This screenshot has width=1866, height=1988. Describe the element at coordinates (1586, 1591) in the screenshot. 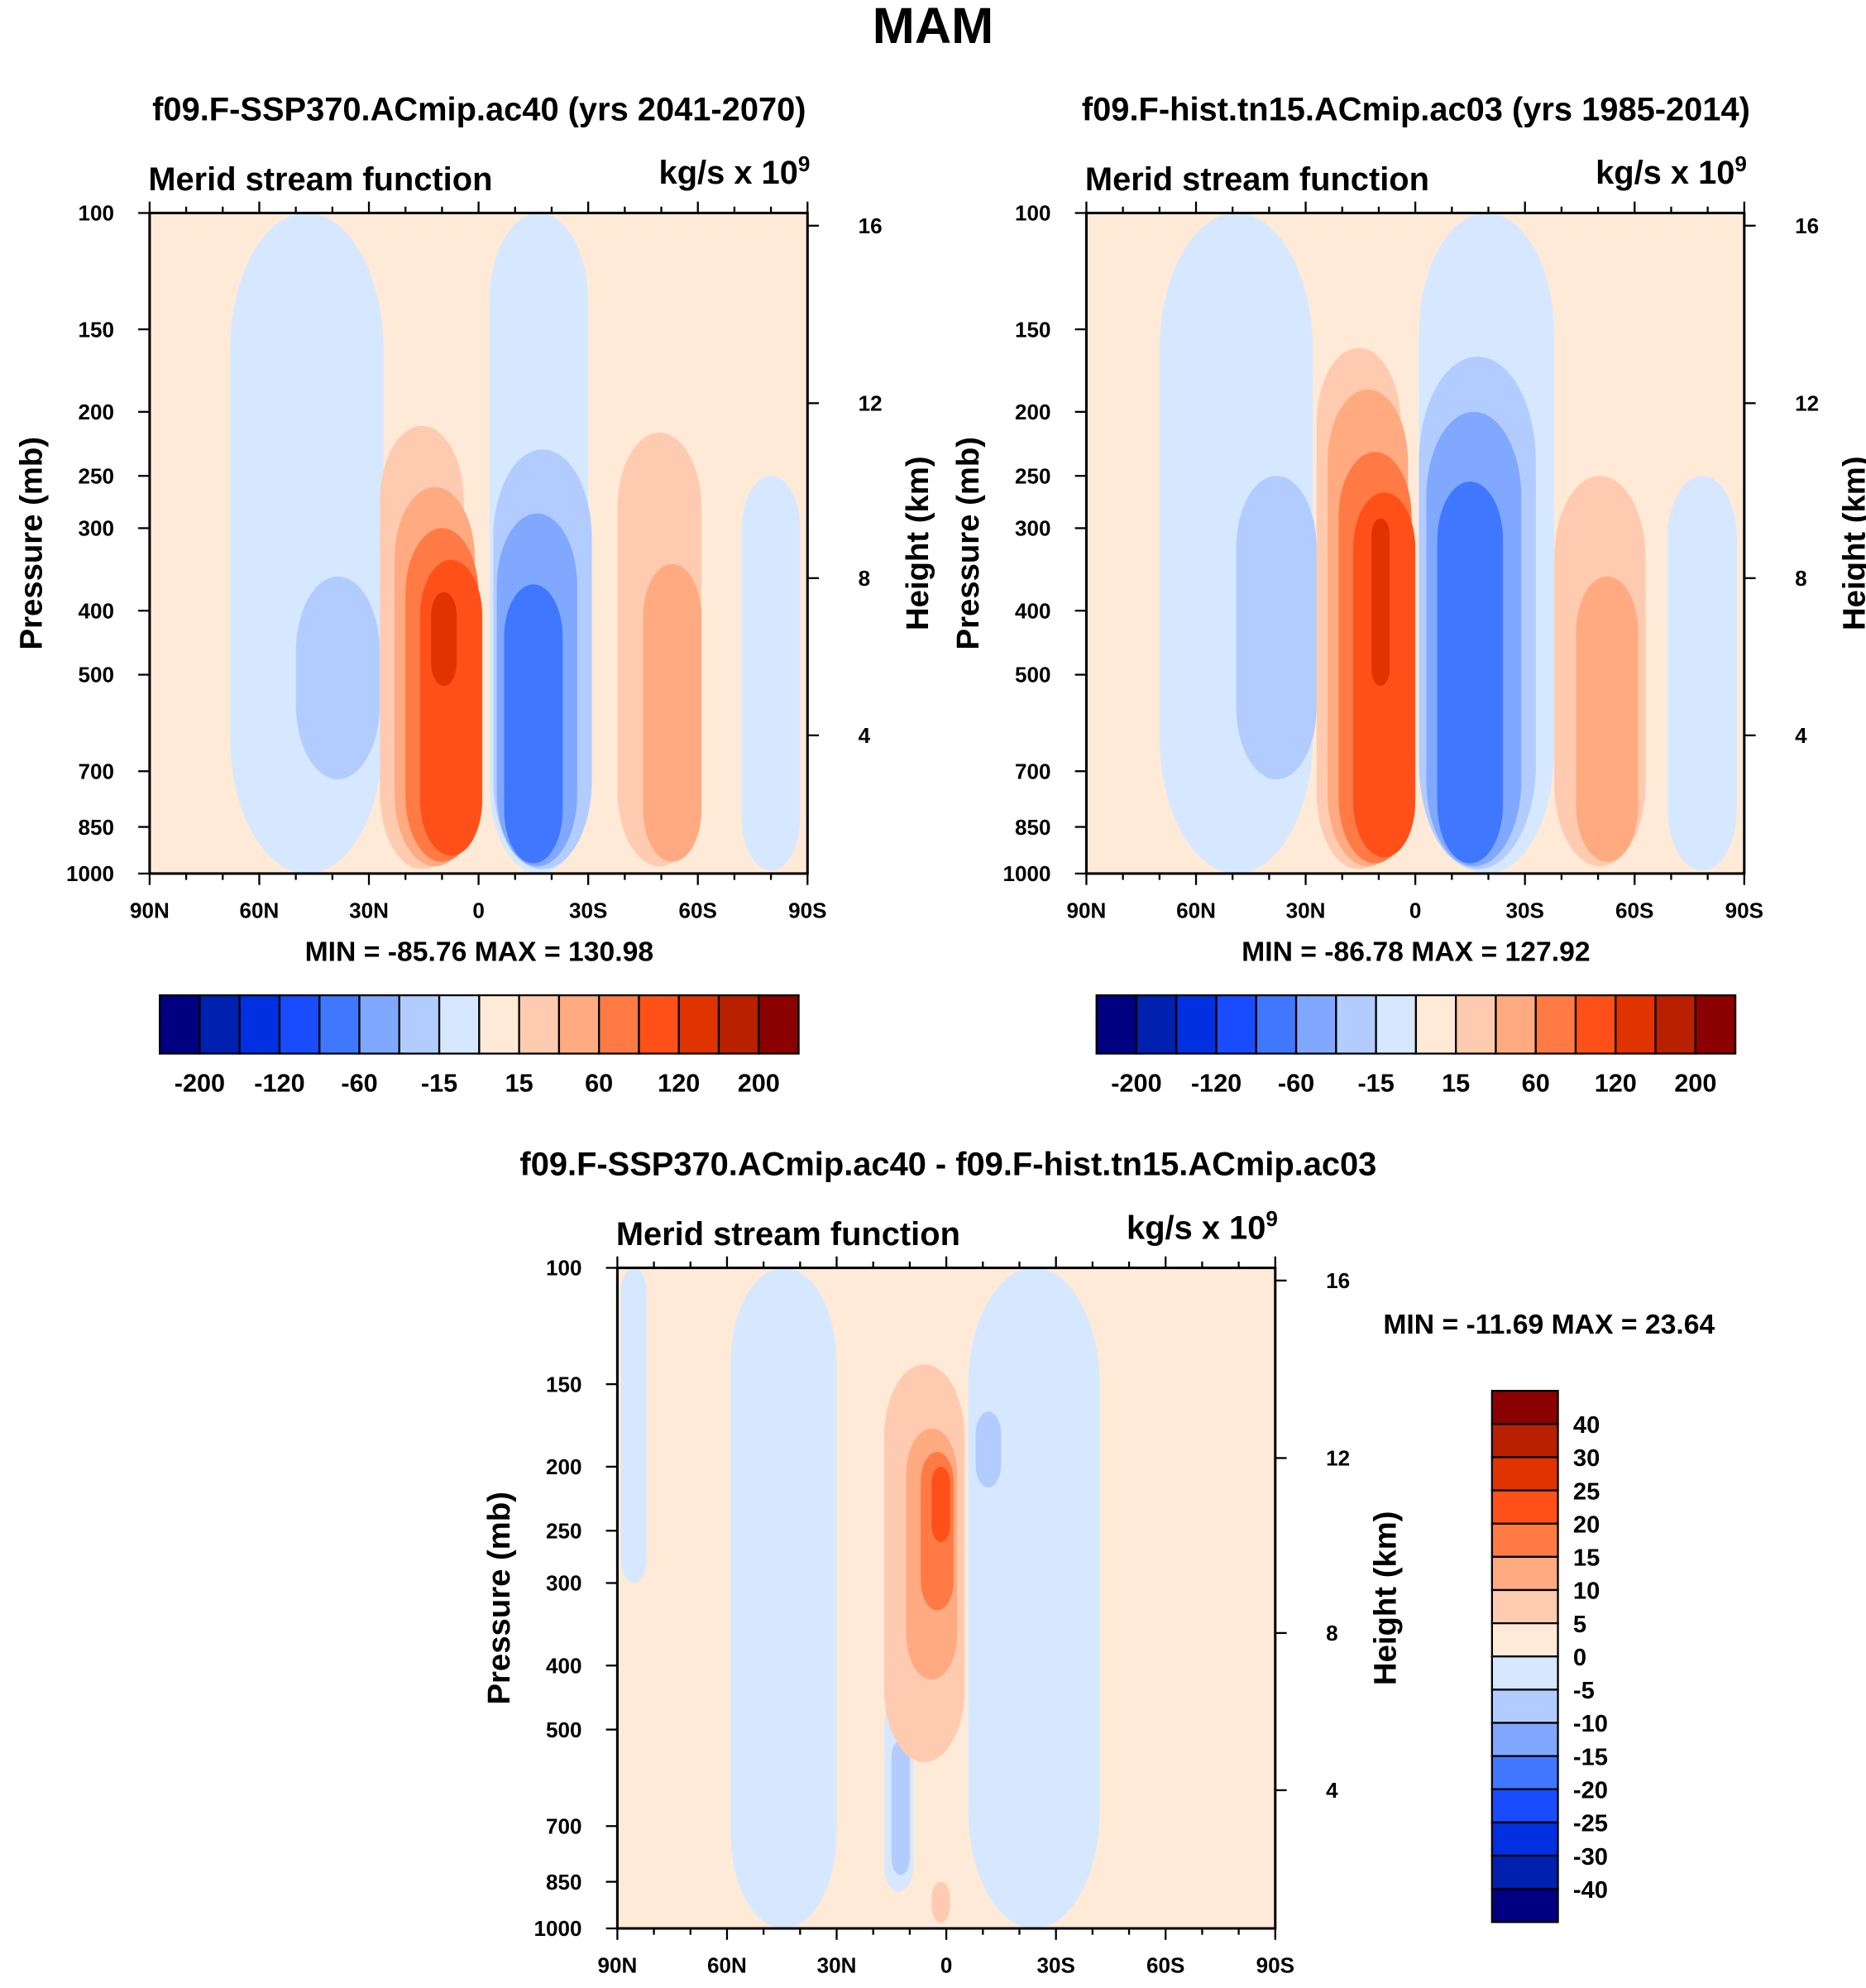

I see `colorbar-label: 10` at that location.